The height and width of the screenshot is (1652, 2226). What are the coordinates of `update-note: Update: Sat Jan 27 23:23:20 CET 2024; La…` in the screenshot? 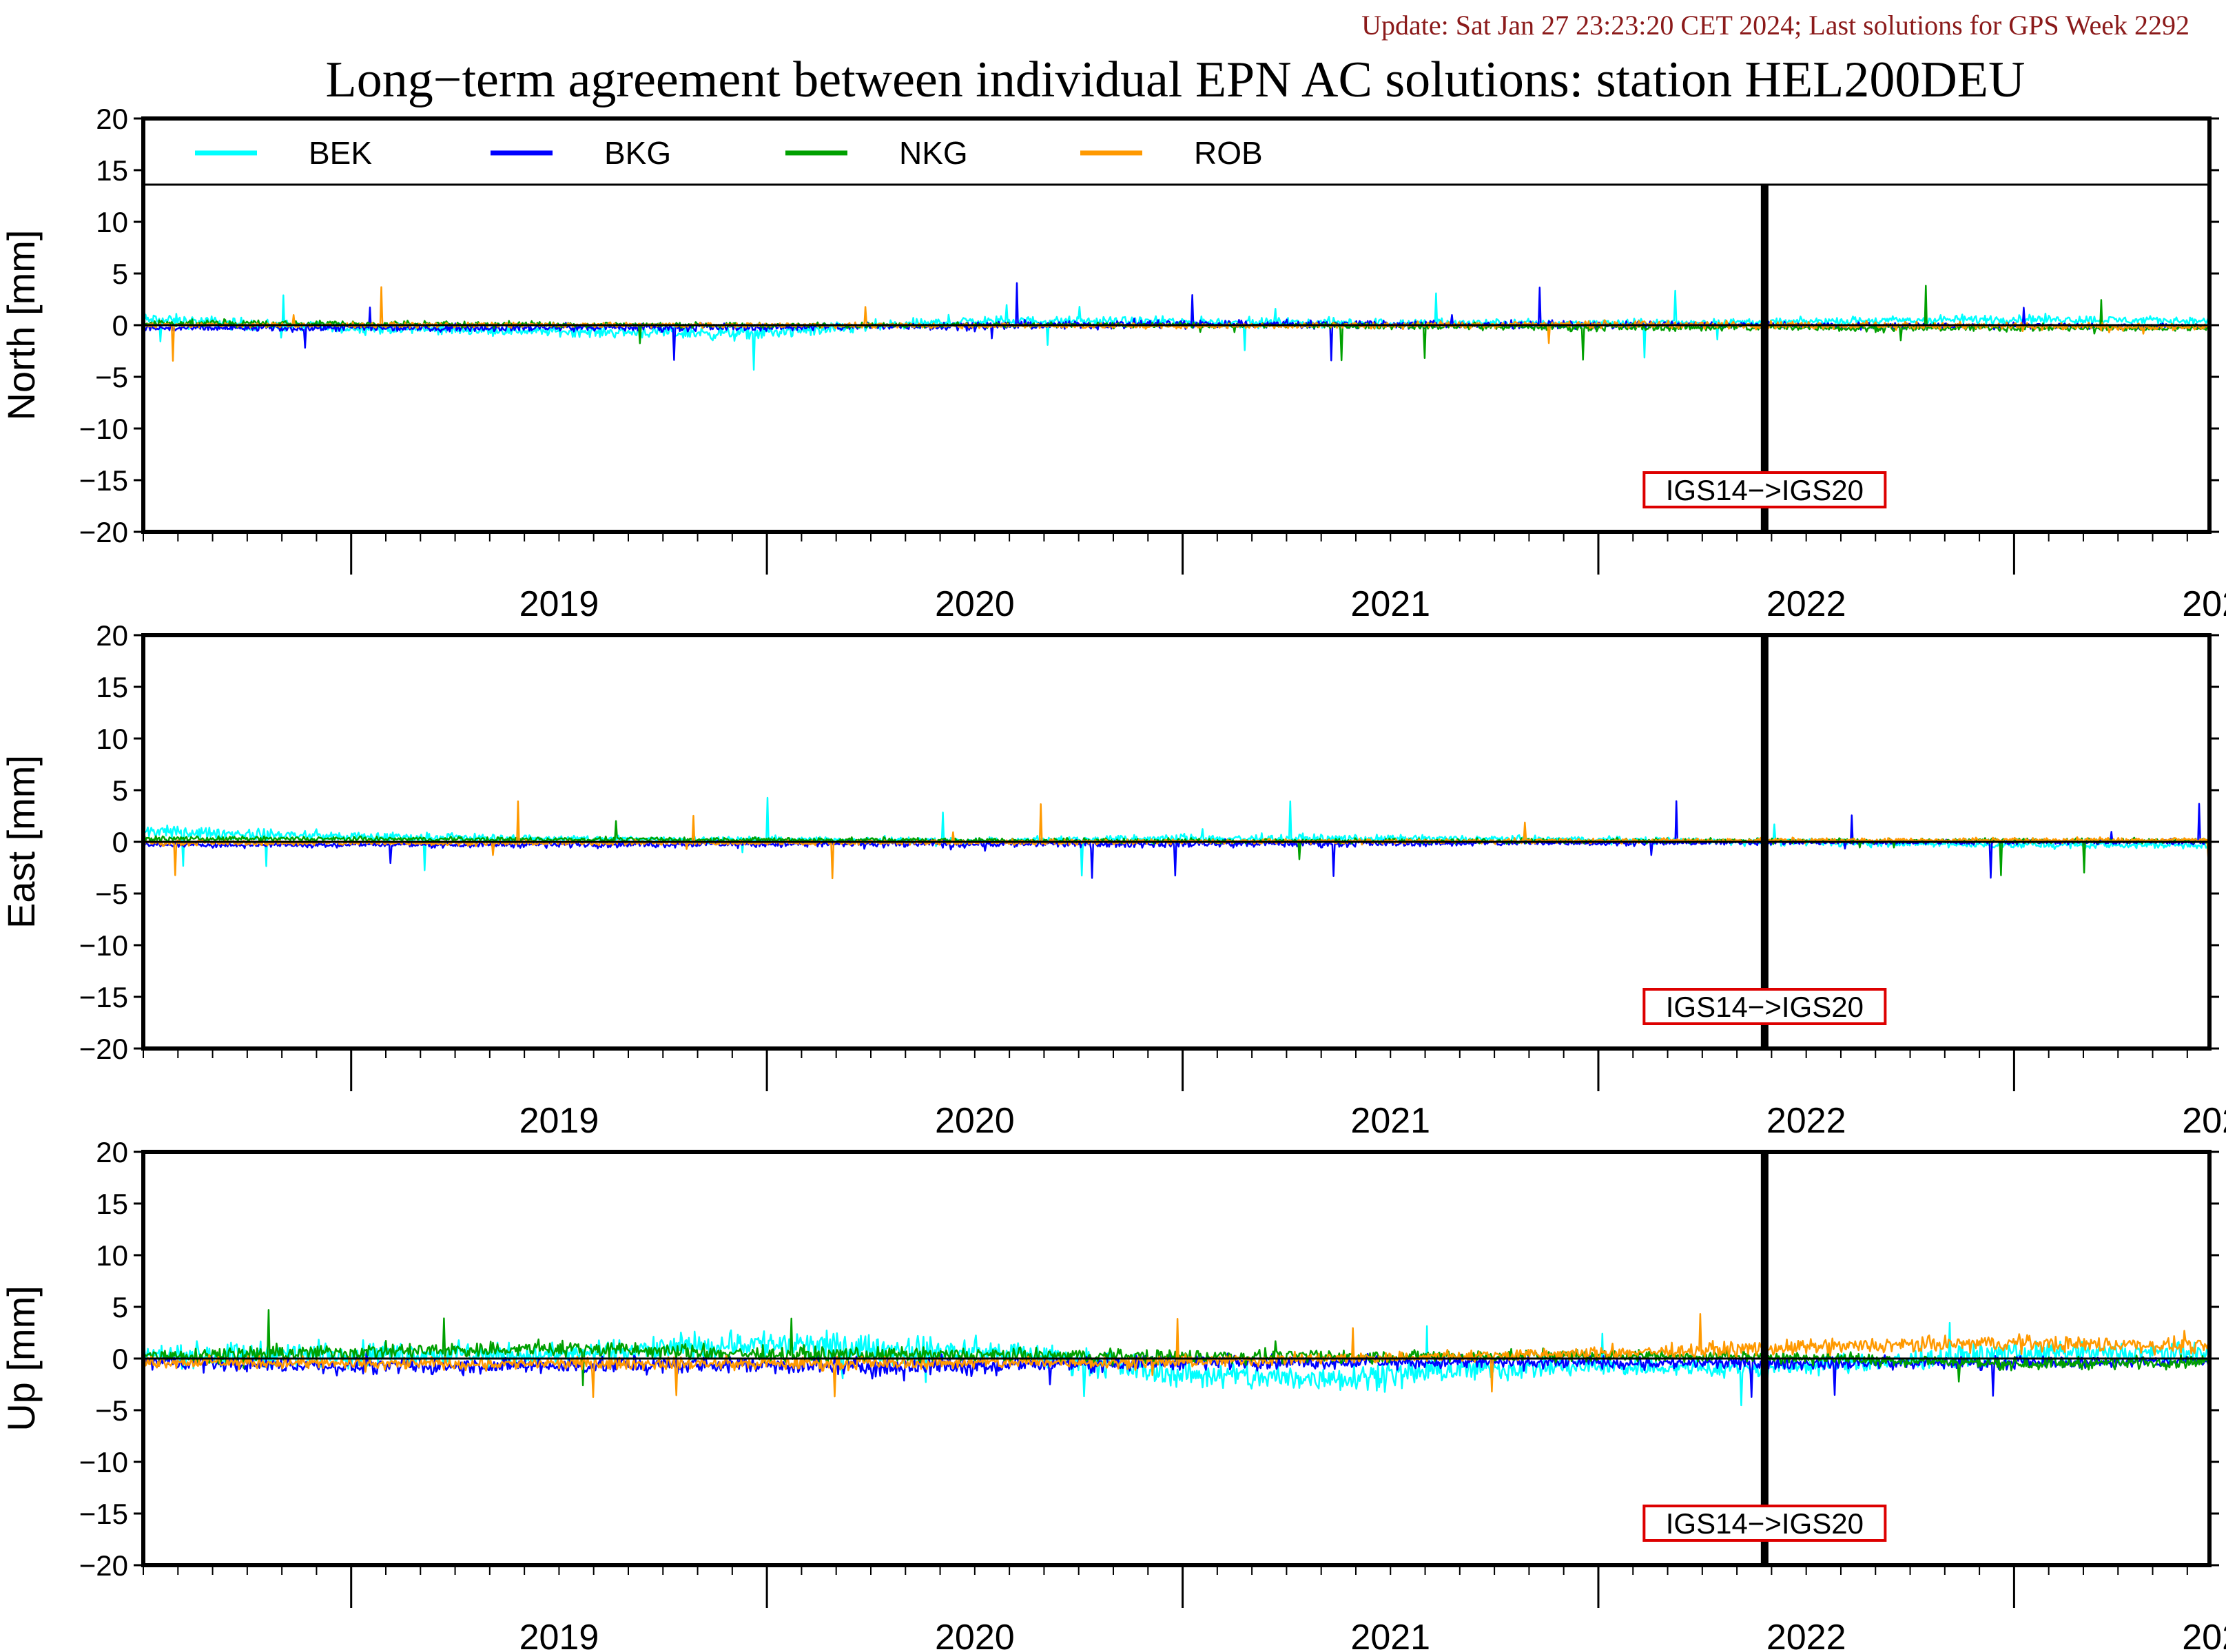 It's located at (1775, 25).